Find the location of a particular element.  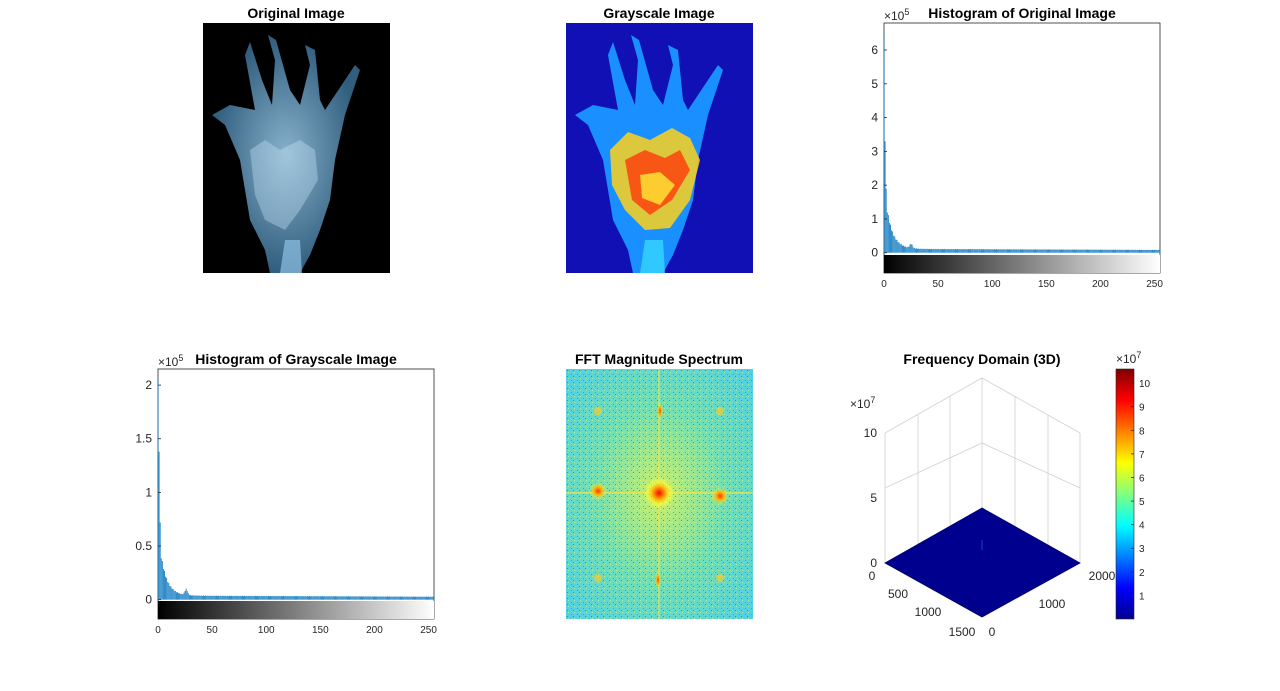

colorbar-tick-label: 5 is located at coordinates (1142, 502).